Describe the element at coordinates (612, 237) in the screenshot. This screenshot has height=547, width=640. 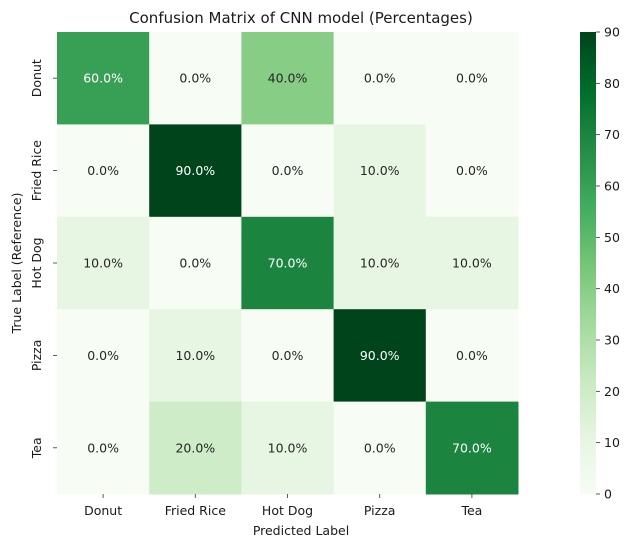
I see `colorbar-tick-label: 50` at that location.